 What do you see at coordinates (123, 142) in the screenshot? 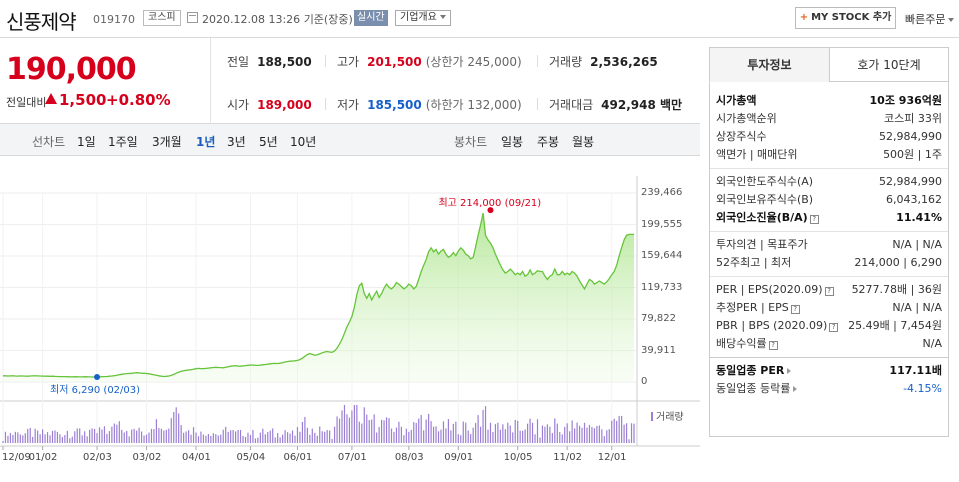
I see `tab-1w: 1주일` at bounding box center [123, 142].